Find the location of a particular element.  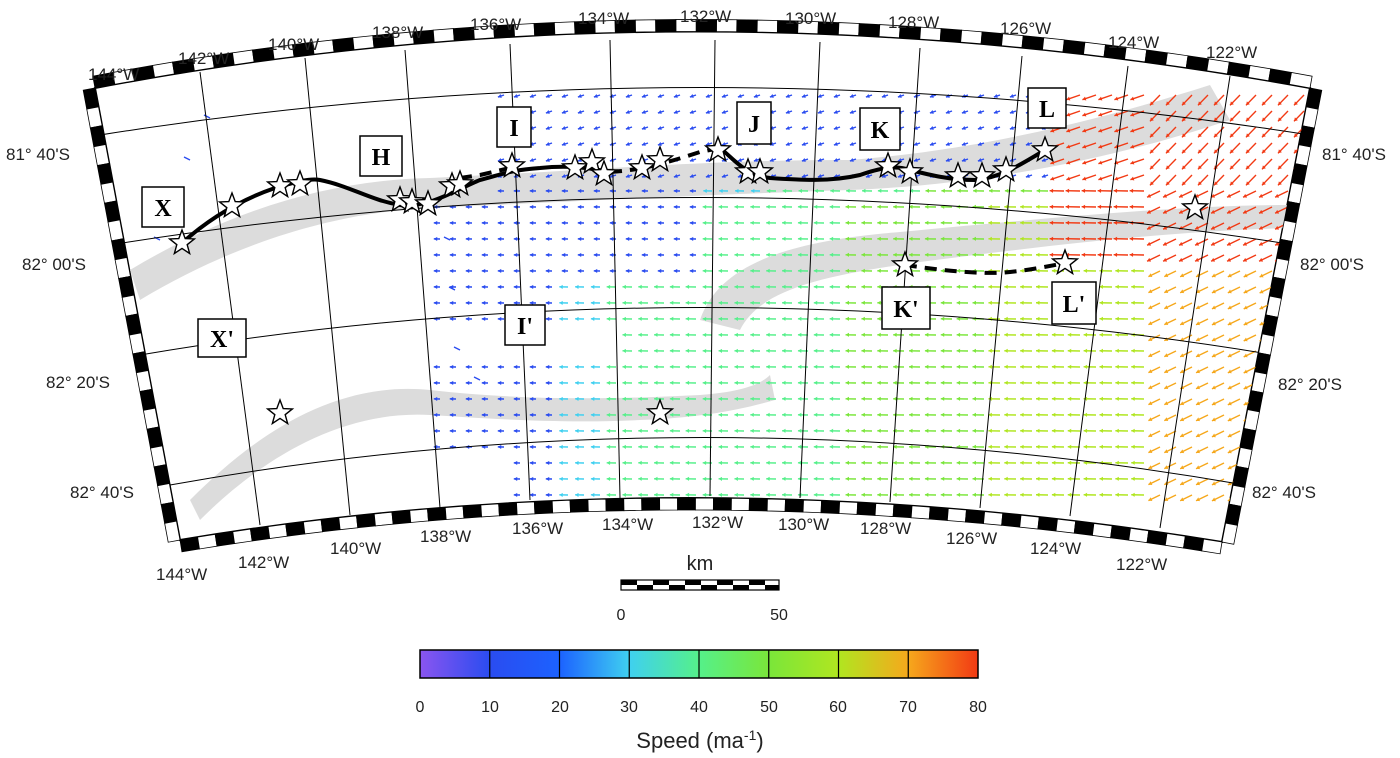

scalebar-min: 0 is located at coordinates (621, 615).